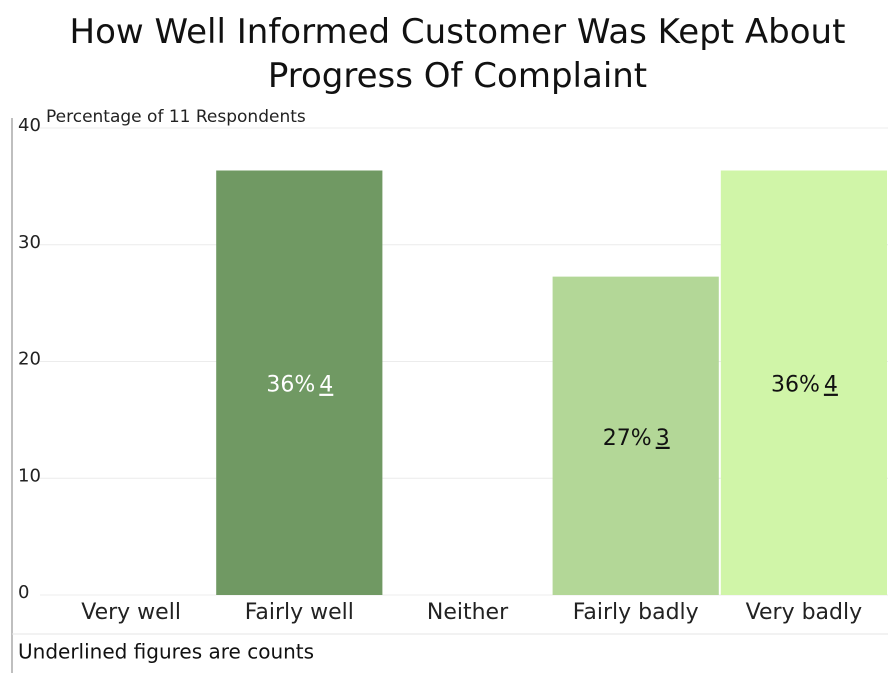 The width and height of the screenshot is (888, 673). What do you see at coordinates (23, 592) in the screenshot?
I see `y-tick-label: 0` at bounding box center [23, 592].